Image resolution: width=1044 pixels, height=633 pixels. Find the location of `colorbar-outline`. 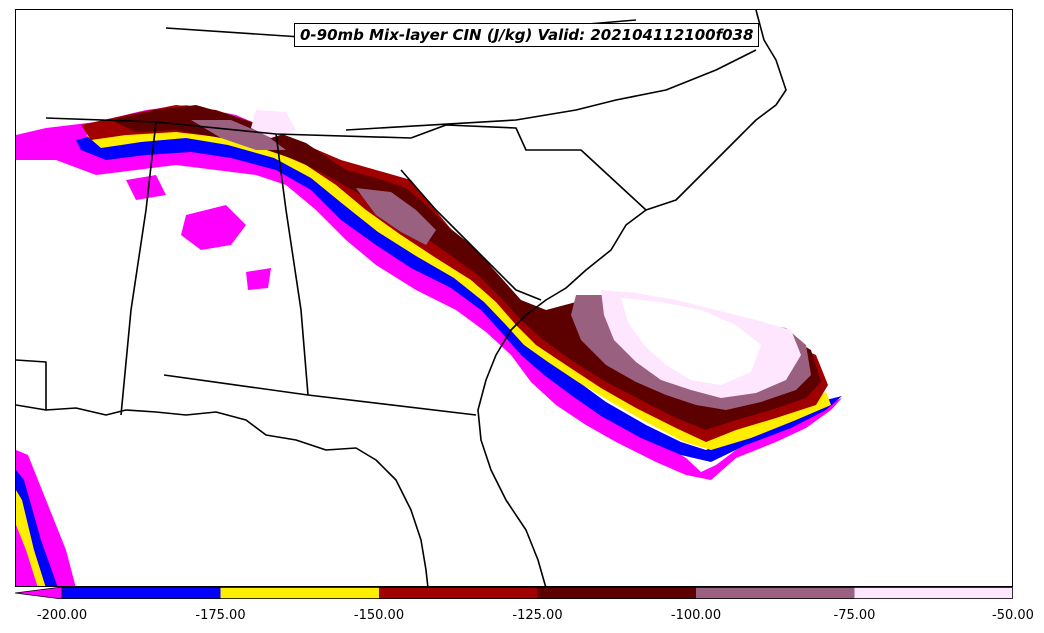

colorbar-outline is located at coordinates (537, 593).